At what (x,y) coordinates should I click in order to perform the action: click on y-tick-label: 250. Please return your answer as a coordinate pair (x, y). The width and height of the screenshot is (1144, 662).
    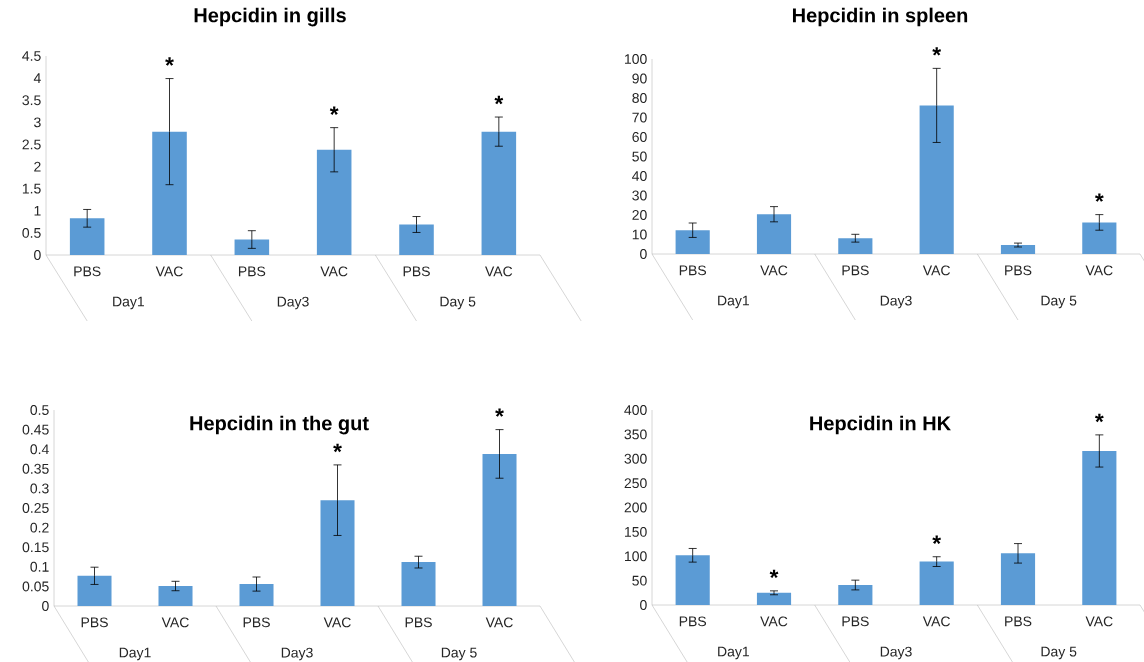
    Looking at the image, I should click on (635, 483).